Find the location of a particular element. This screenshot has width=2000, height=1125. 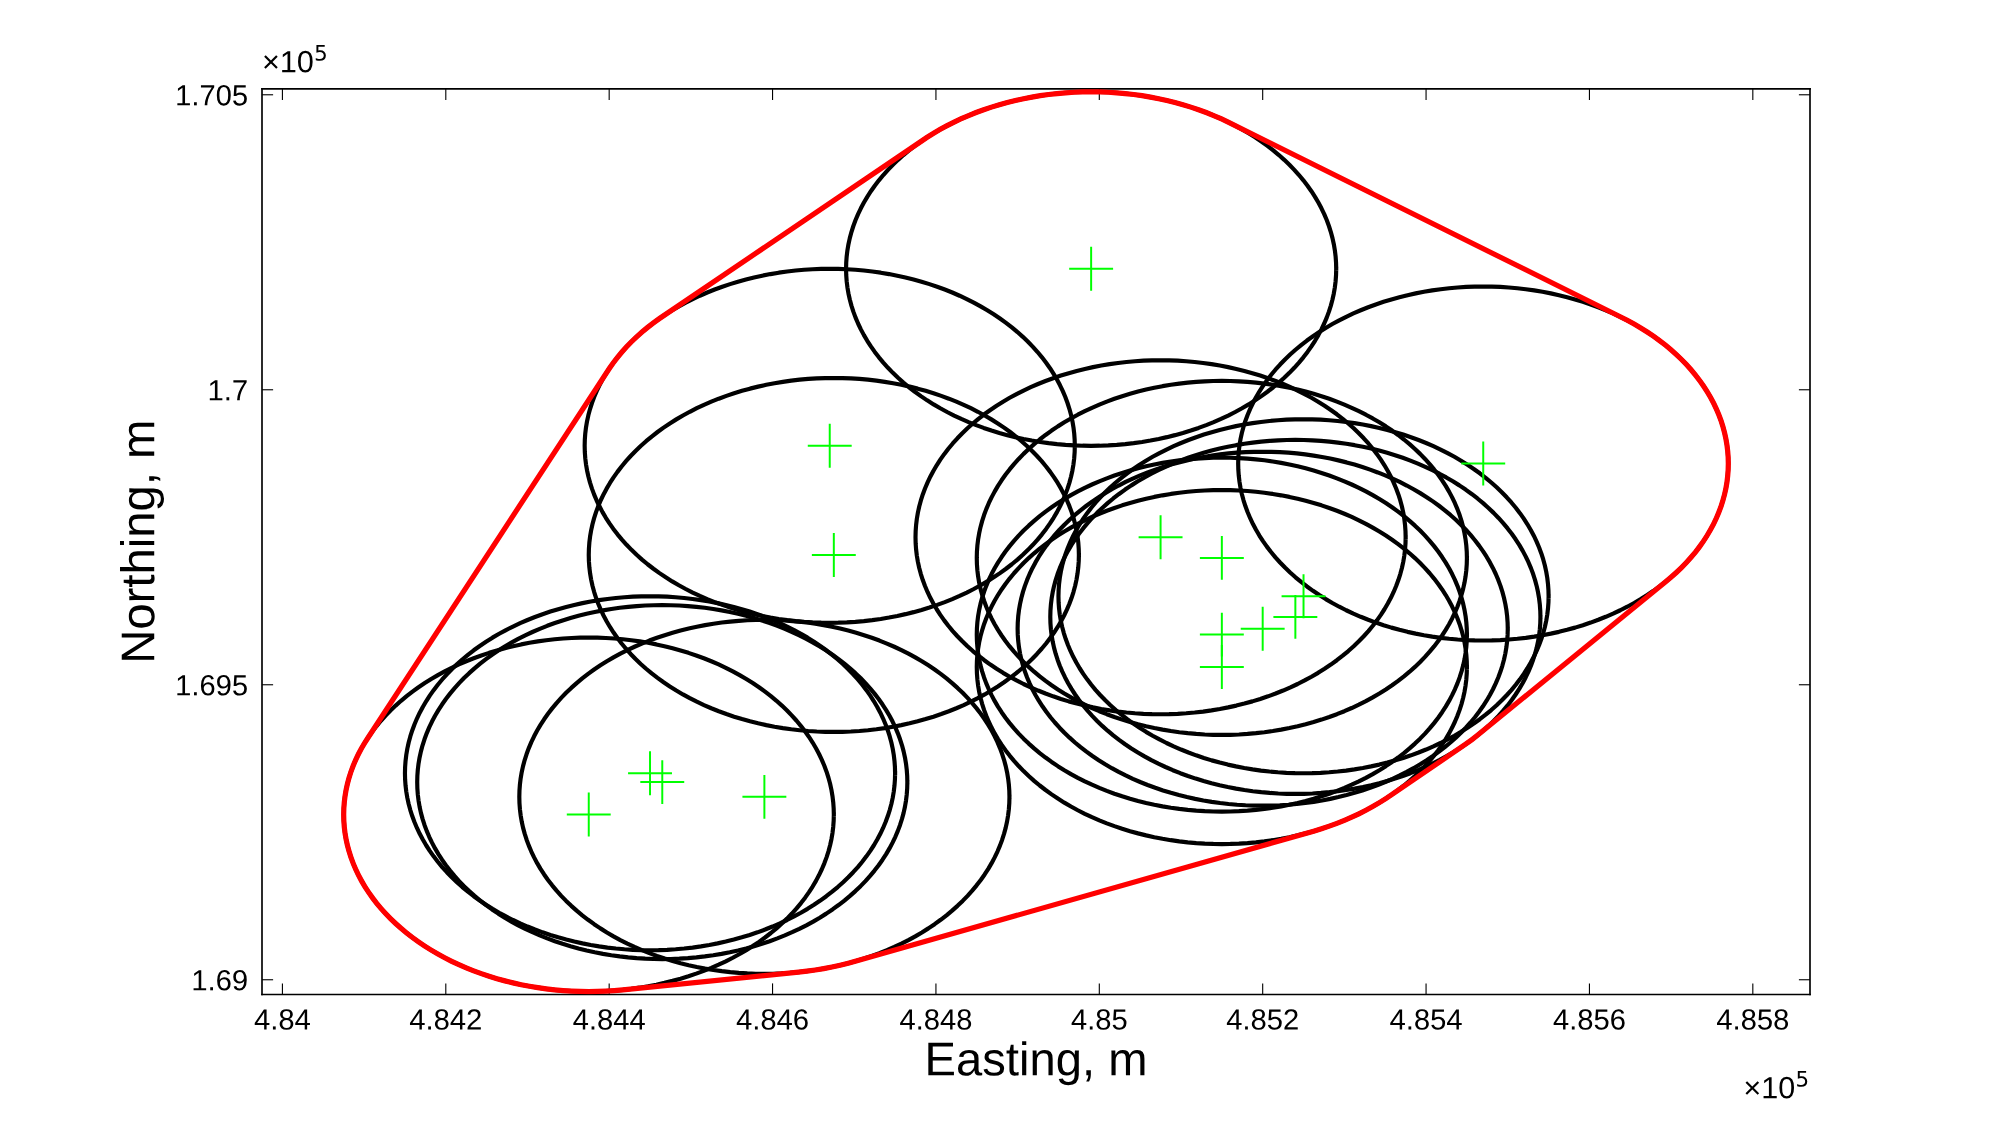

x-tick-label: 4.85 is located at coordinates (1099, 1019).